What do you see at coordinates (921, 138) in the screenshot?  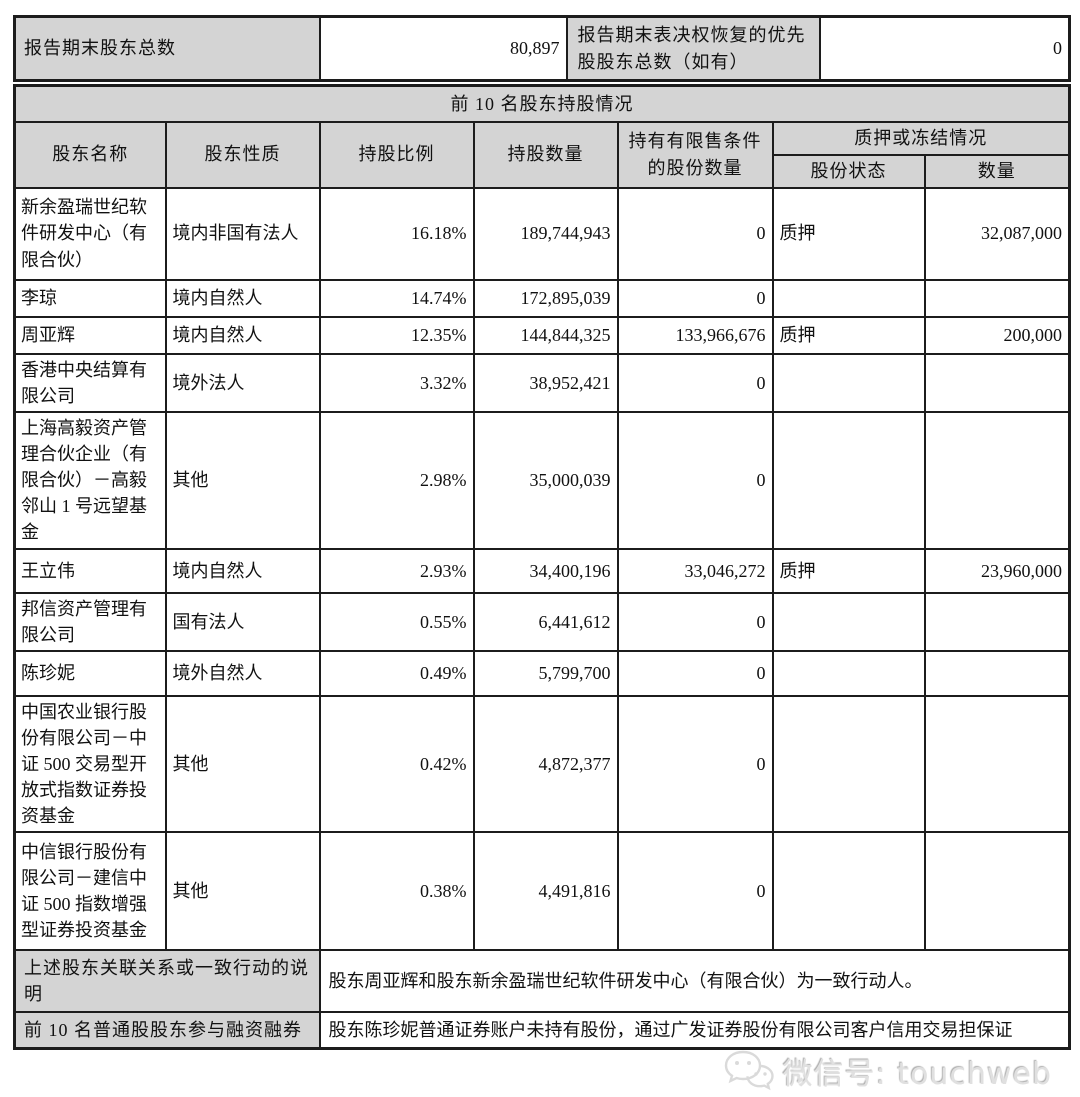 I see `col-header-pledge-group: 质押或冻结情况` at bounding box center [921, 138].